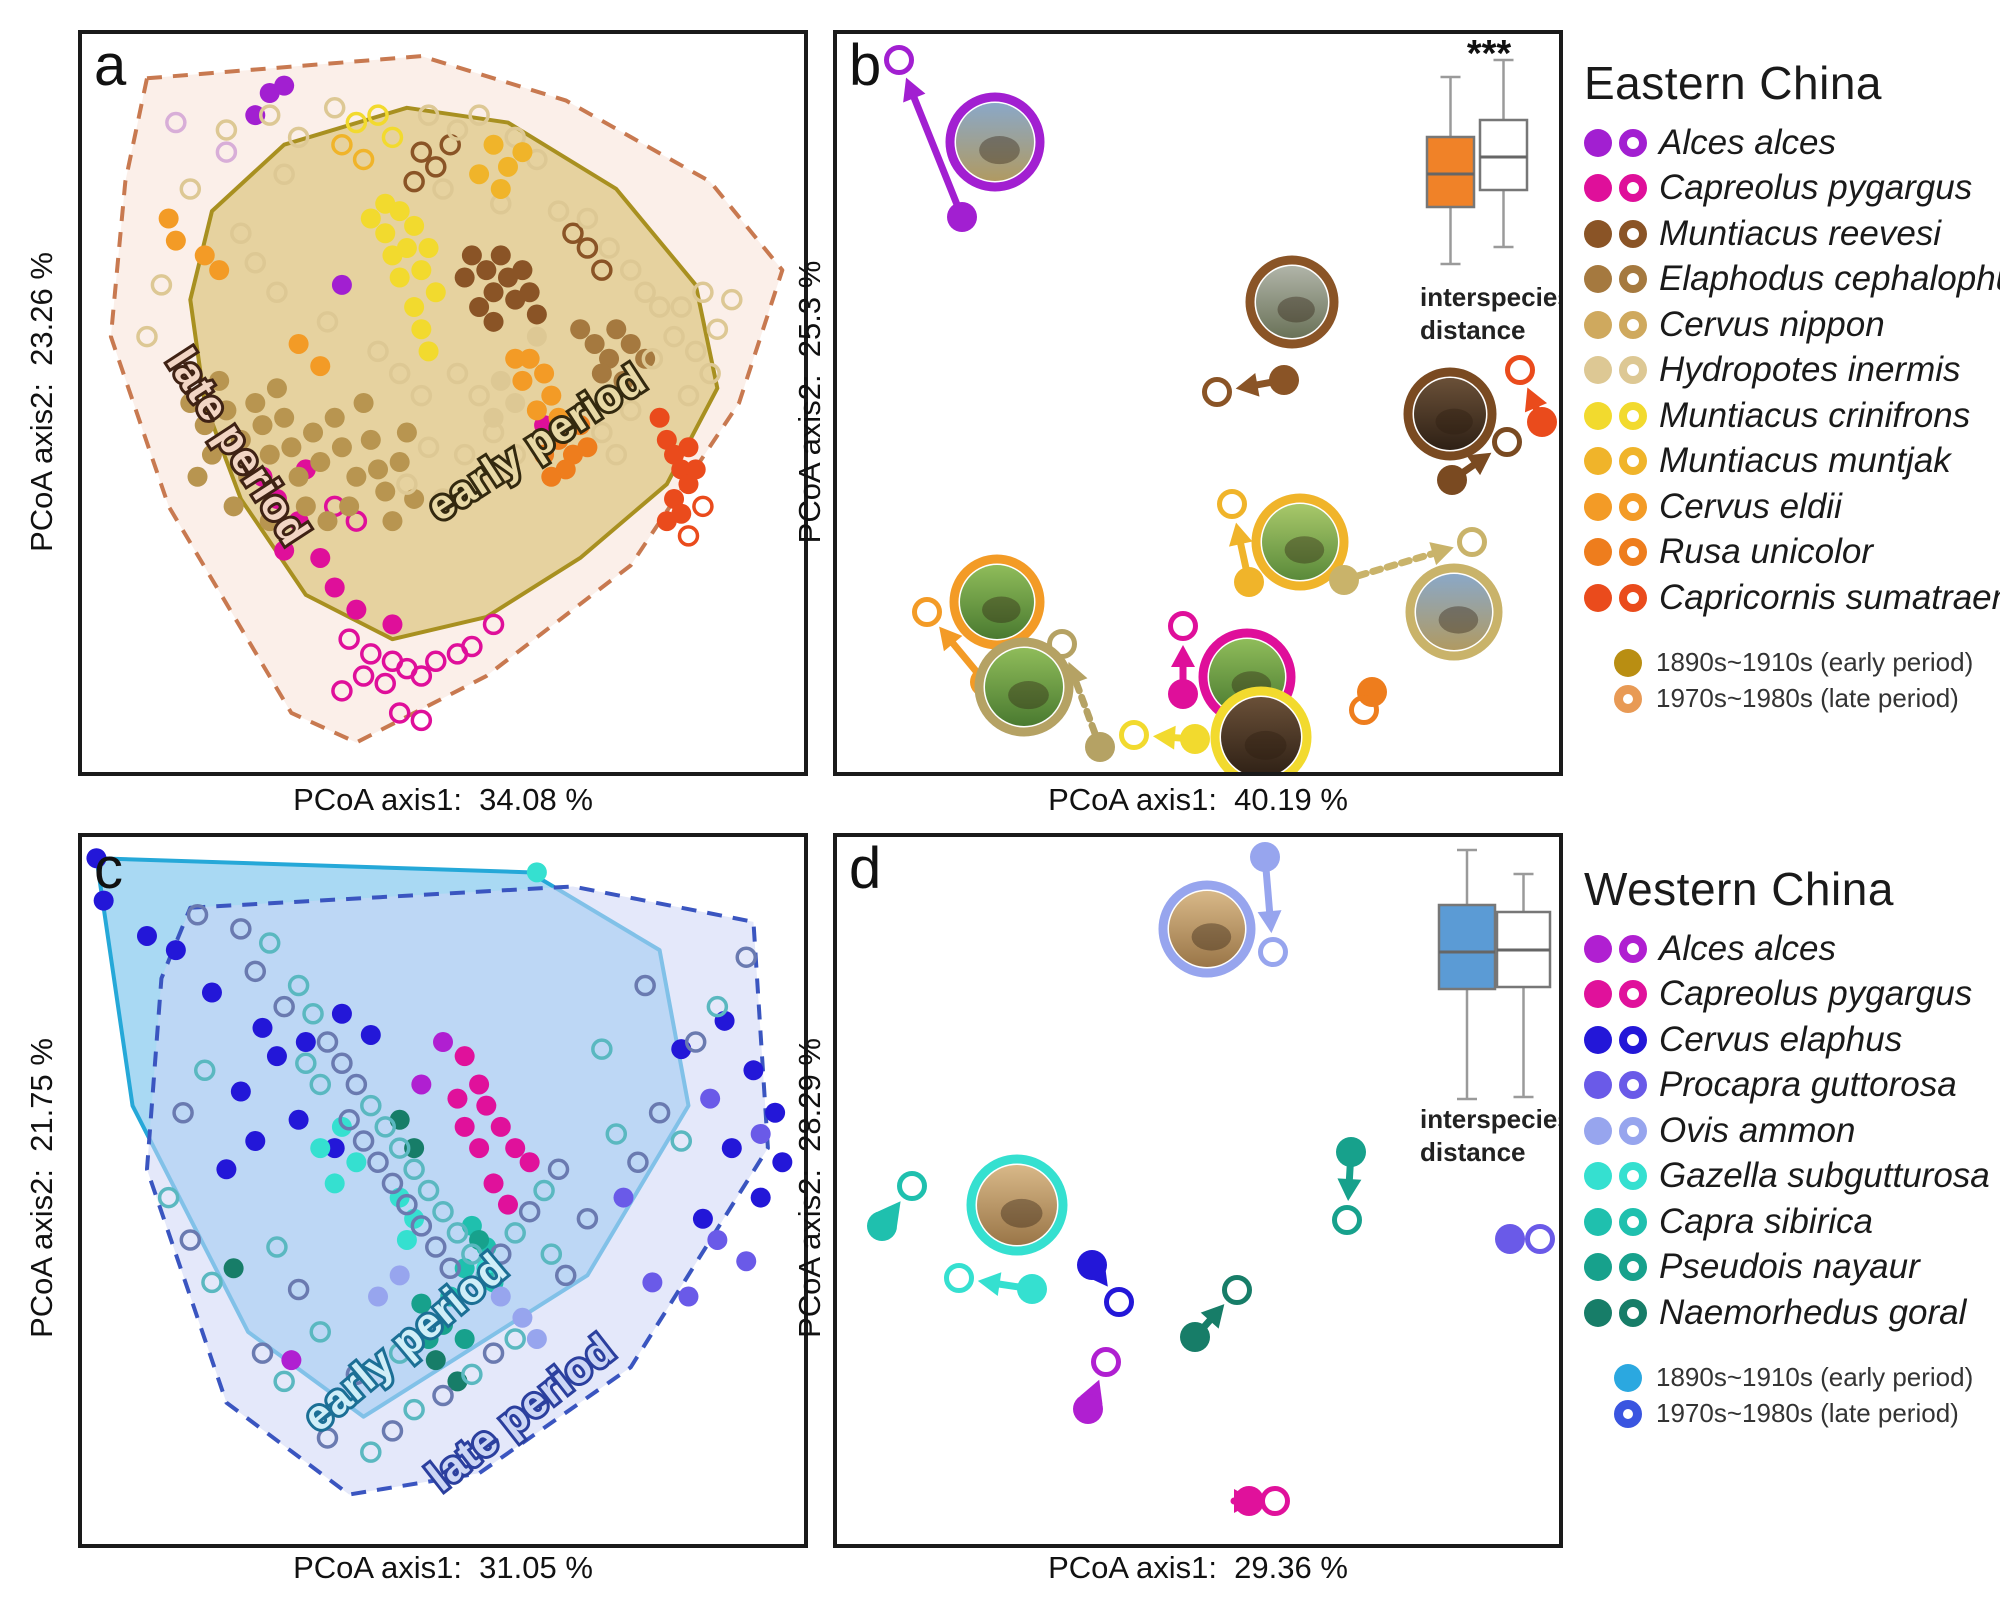 This screenshot has height=1606, width=2000. Describe the element at coordinates (1265, 857) in the screenshot. I see `early-period-centroid` at that location.